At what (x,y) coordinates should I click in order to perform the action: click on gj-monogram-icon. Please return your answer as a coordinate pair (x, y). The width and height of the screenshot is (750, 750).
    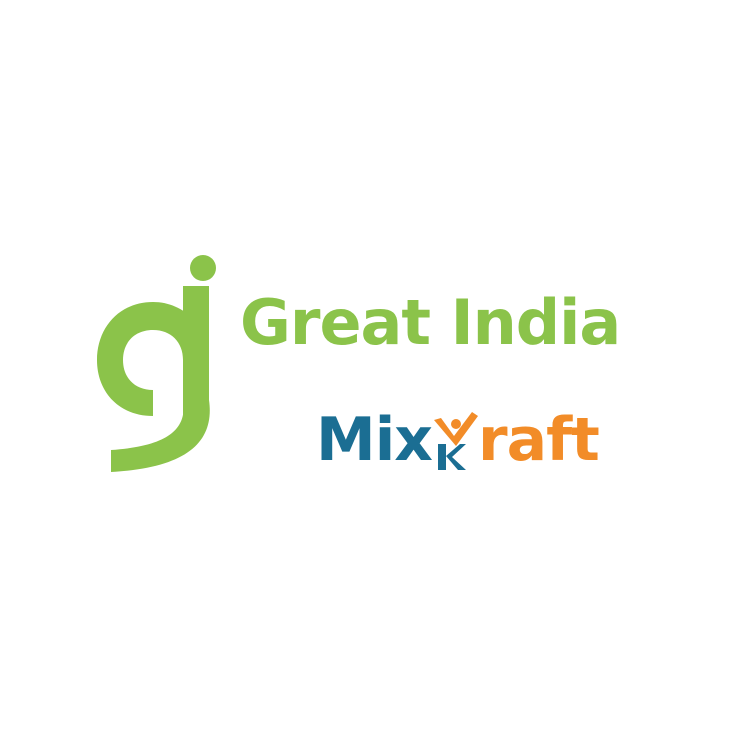
    Looking at the image, I should click on (156, 363).